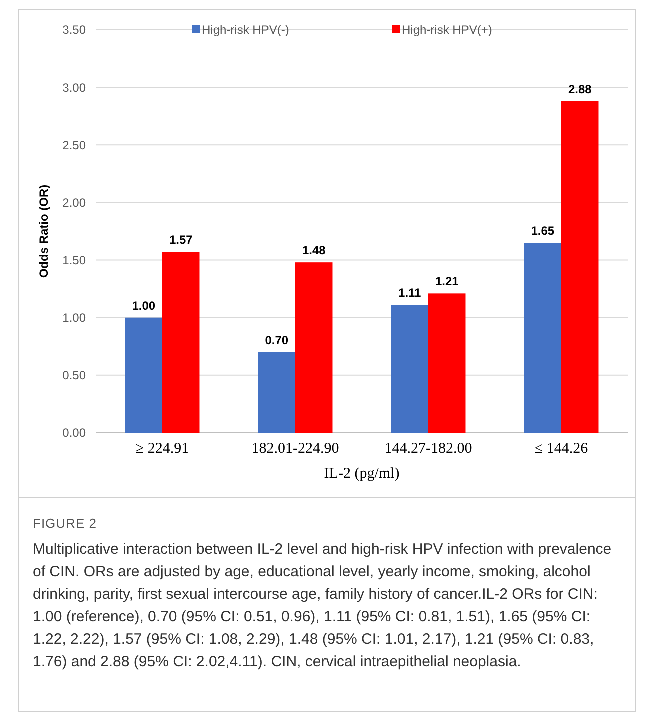  Describe the element at coordinates (44, 231) in the screenshot. I see `y-axis-title: Odds Ratio (OR)` at that location.